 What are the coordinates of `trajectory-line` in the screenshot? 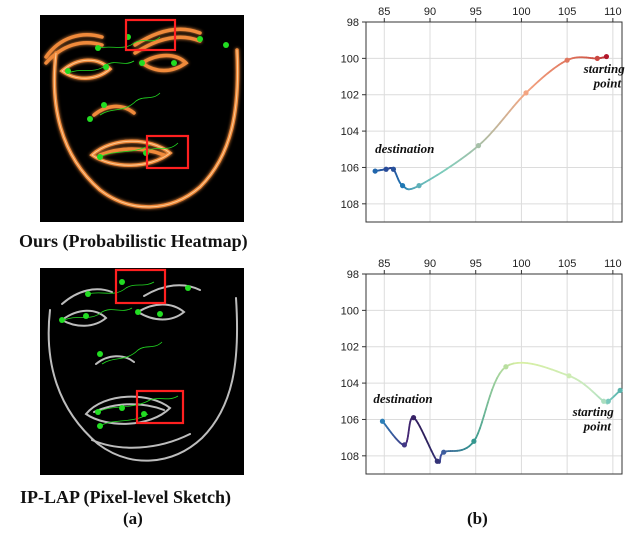 It's located at (491, 123).